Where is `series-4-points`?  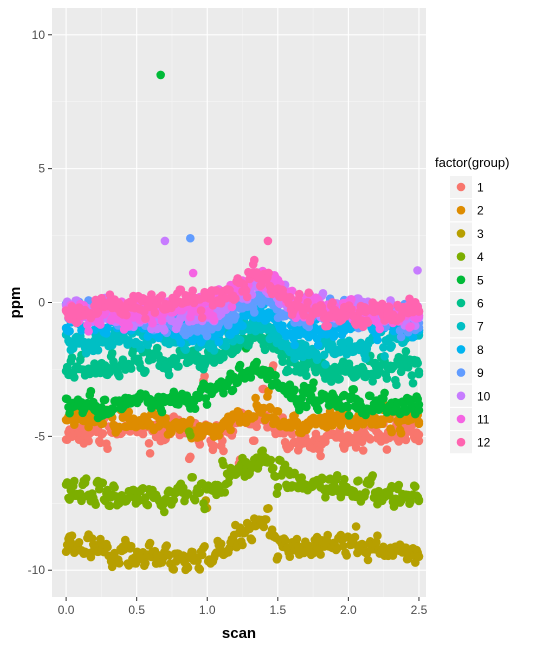 series-4-points is located at coordinates (242, 472).